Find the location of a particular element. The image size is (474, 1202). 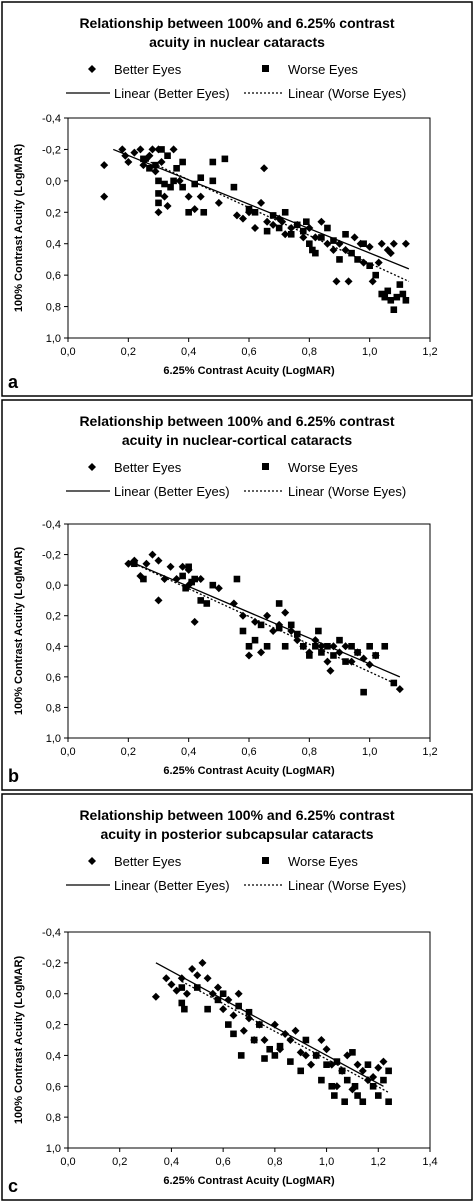

x-tick-label: 1,4 is located at coordinates (429, 1162).